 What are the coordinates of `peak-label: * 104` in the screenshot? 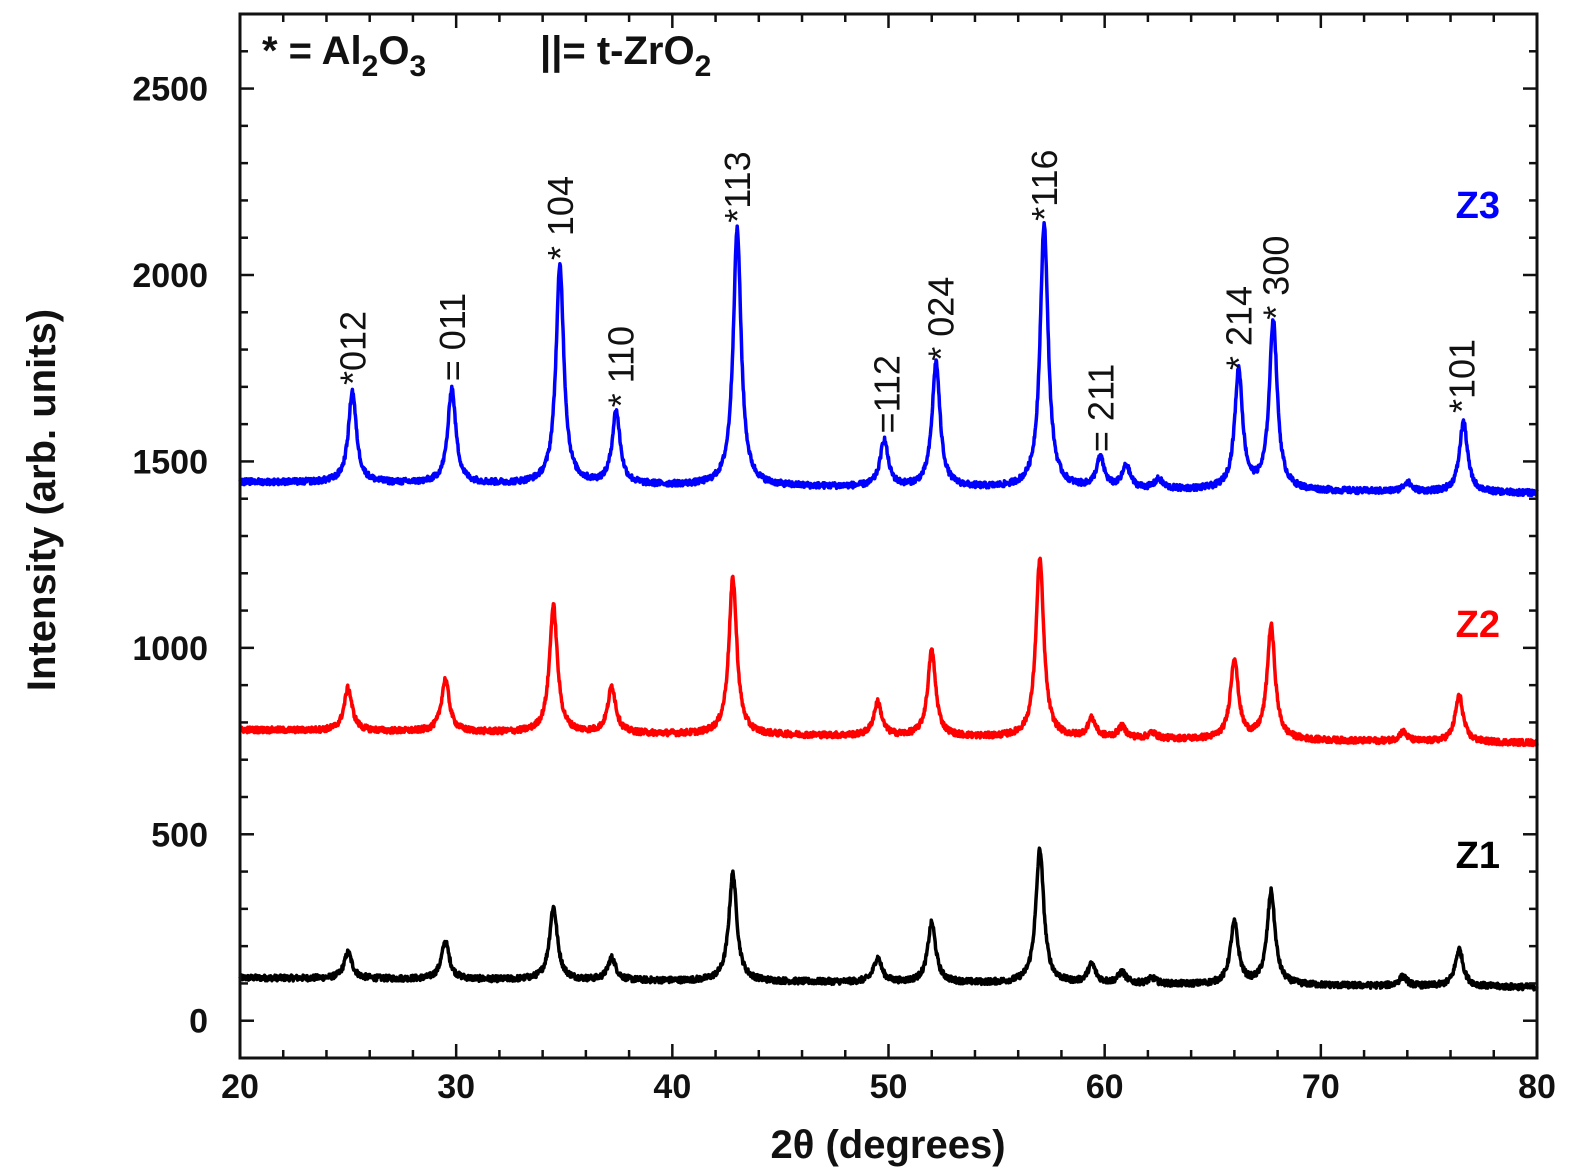 It's located at (560, 218).